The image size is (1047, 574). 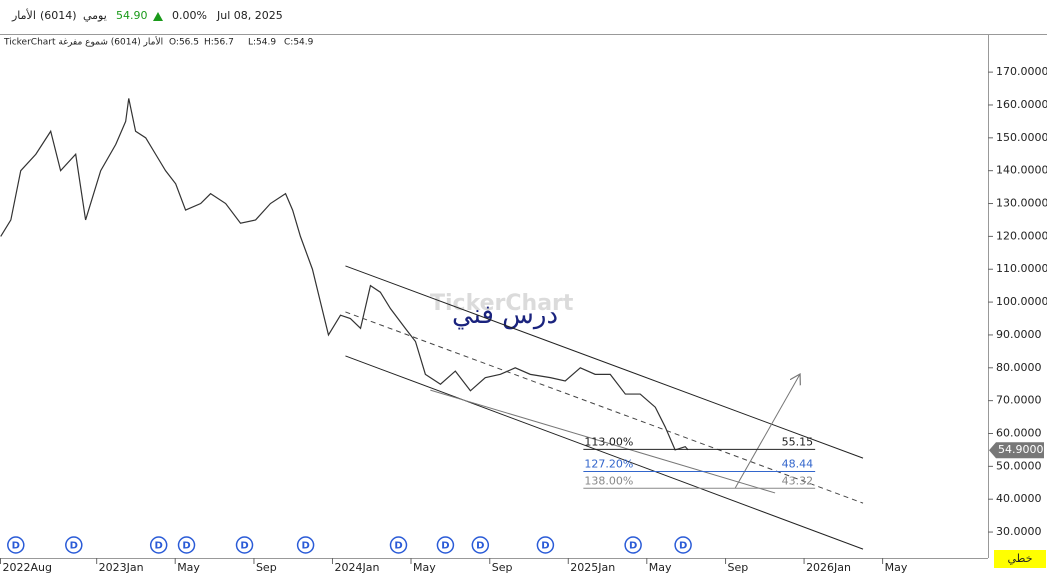 I want to click on y-tick-label: 110.0000, so click(x=1021, y=268).